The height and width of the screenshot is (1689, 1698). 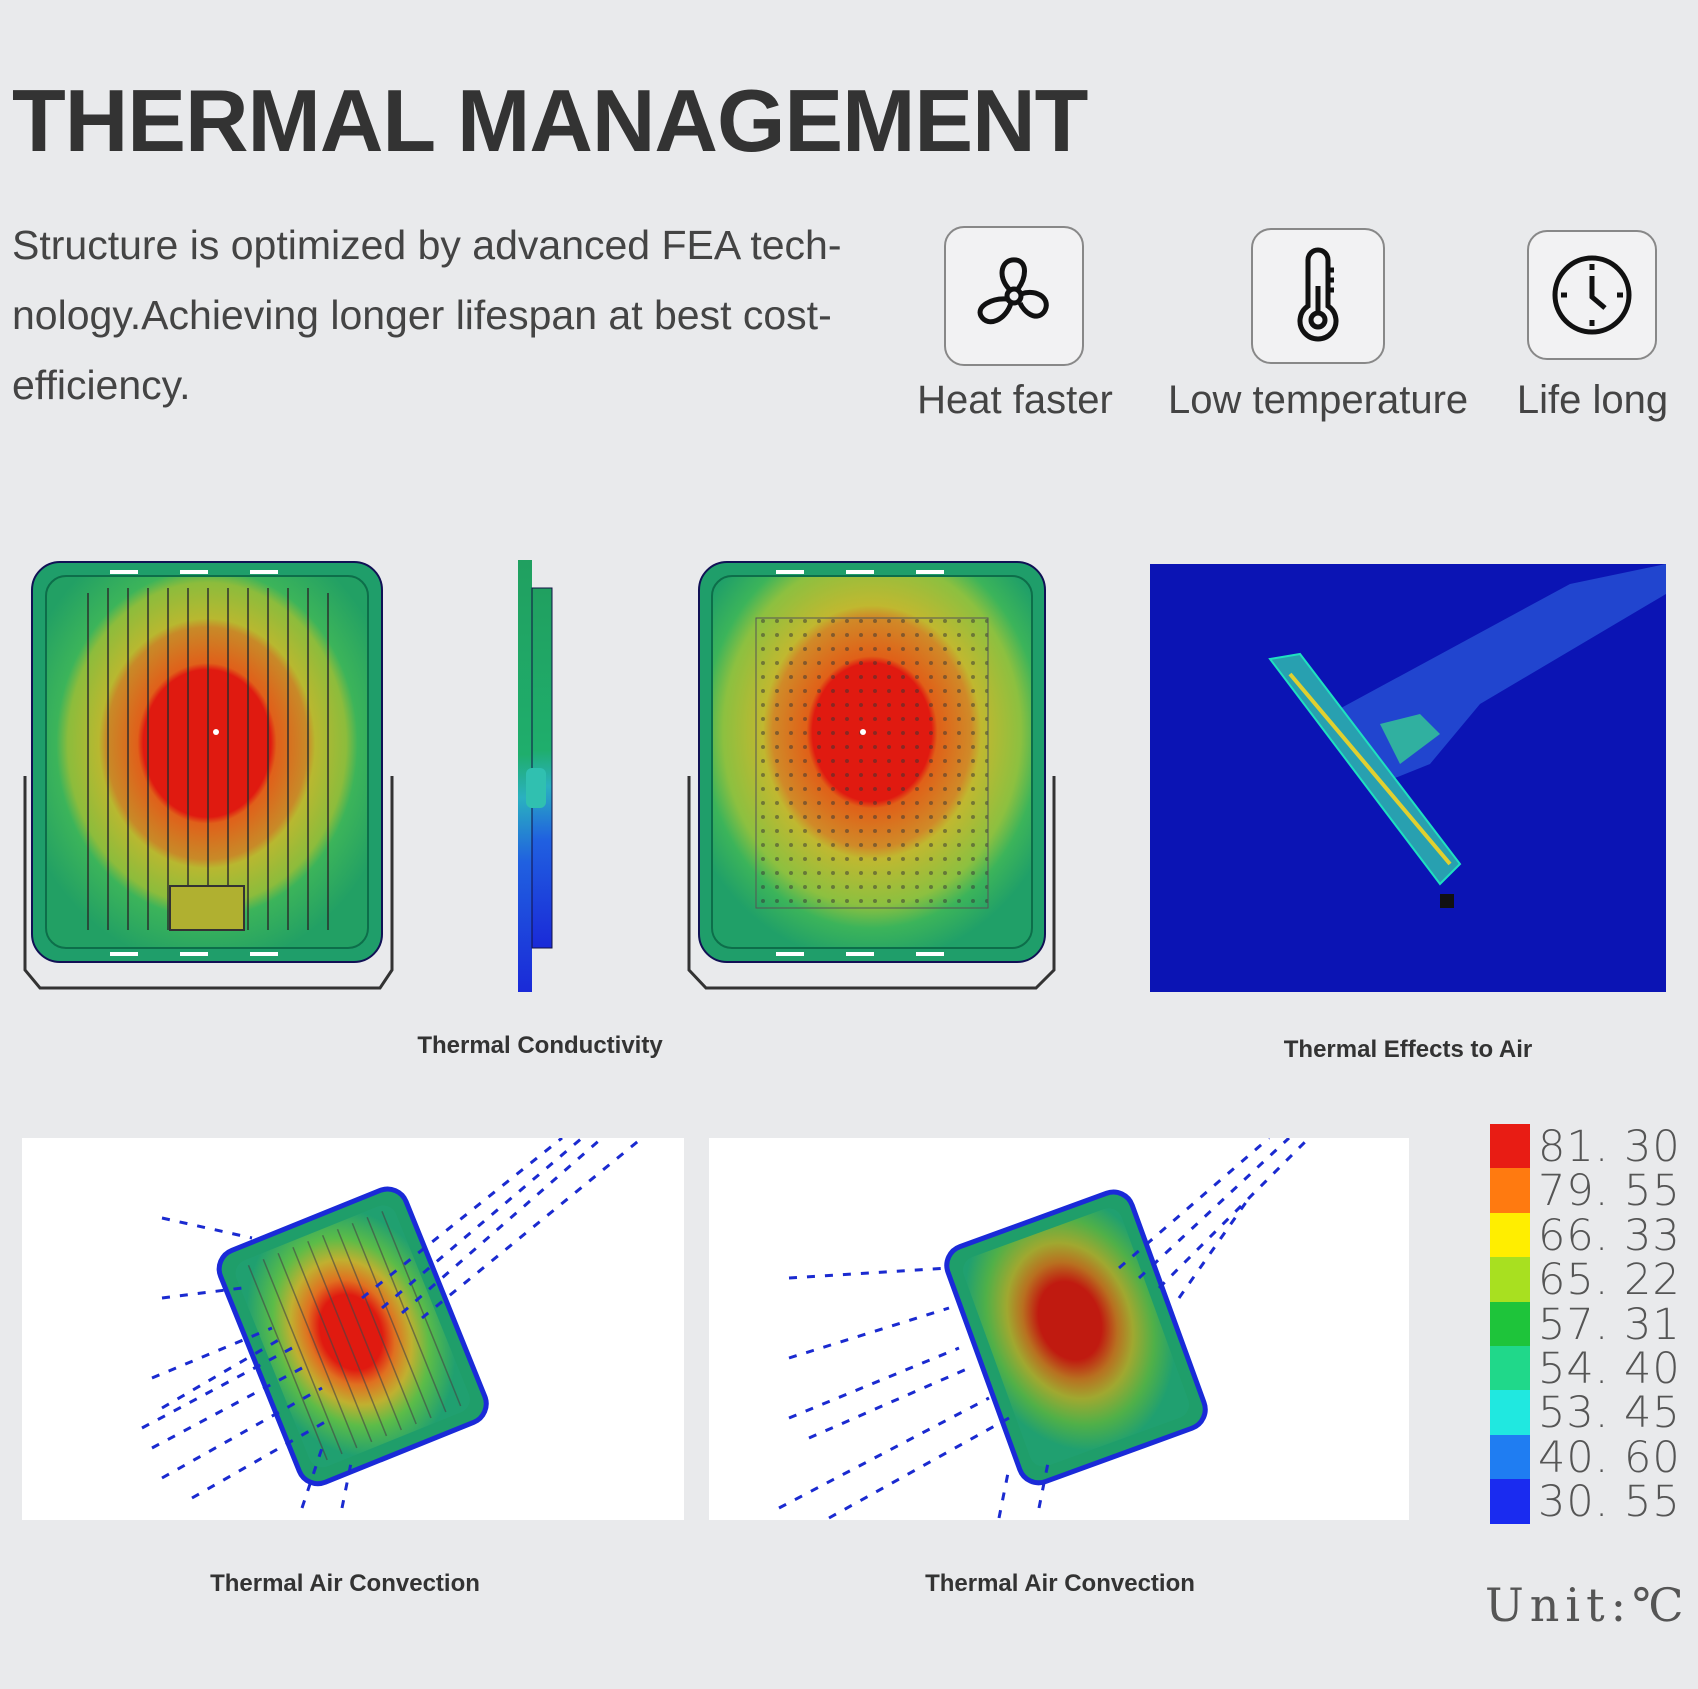 I want to click on legend-value: 57. 31, so click(x=1609, y=1324).